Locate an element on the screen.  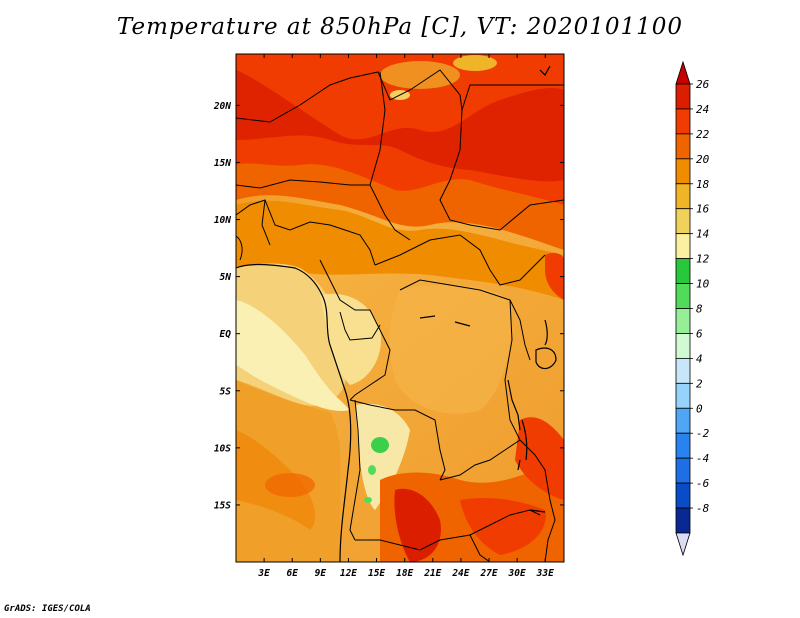
coastline is located at coordinates (294, 412).